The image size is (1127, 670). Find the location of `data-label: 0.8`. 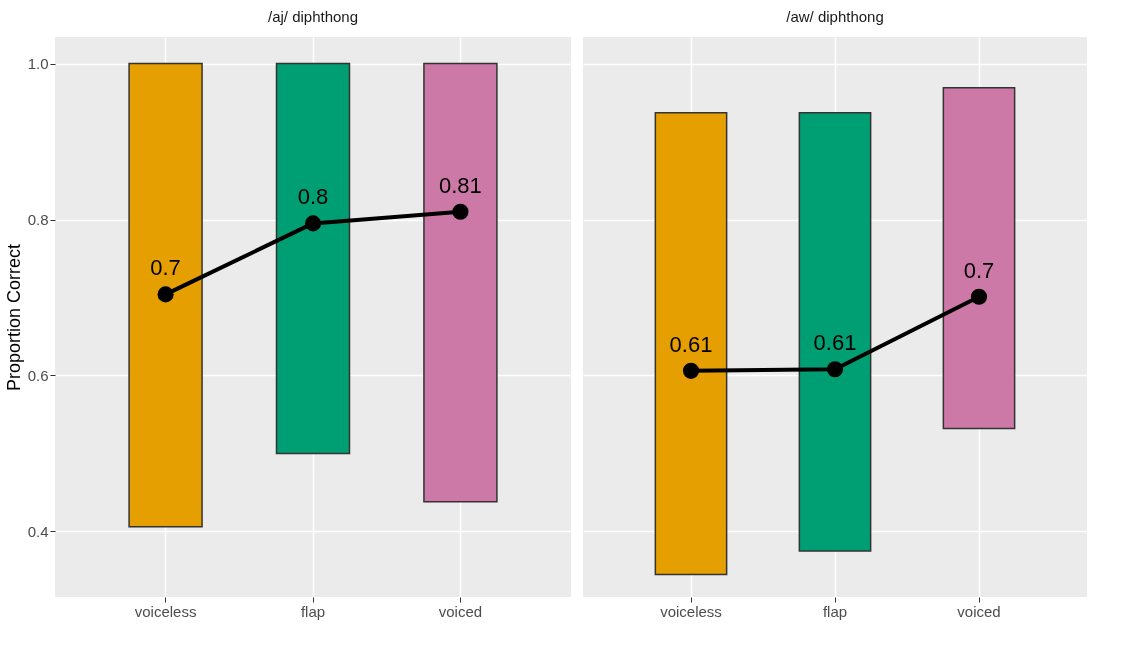

data-label: 0.8 is located at coordinates (313, 197).